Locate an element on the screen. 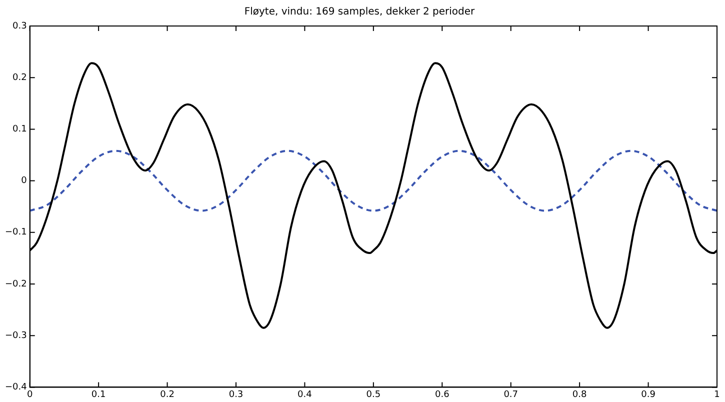  y-tick-label: −0.1 is located at coordinates (15, 233).